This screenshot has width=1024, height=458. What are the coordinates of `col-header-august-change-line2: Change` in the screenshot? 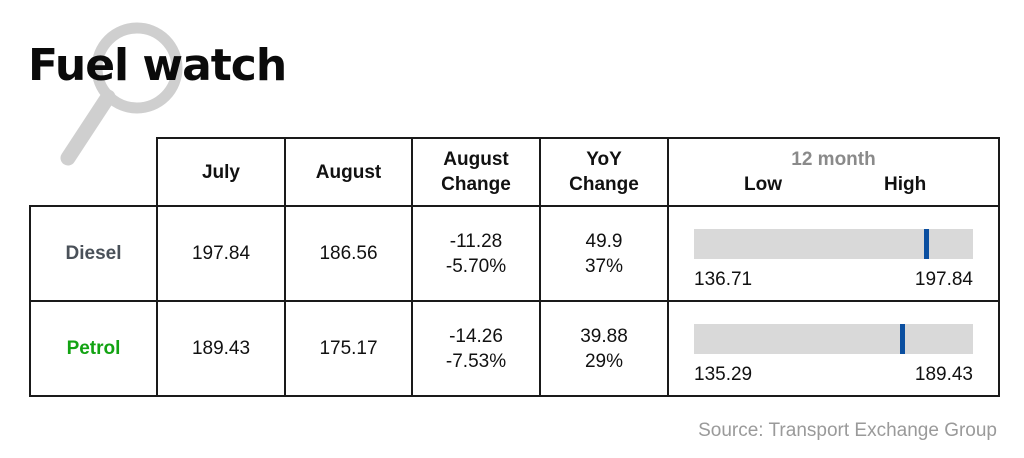 It's located at (476, 184).